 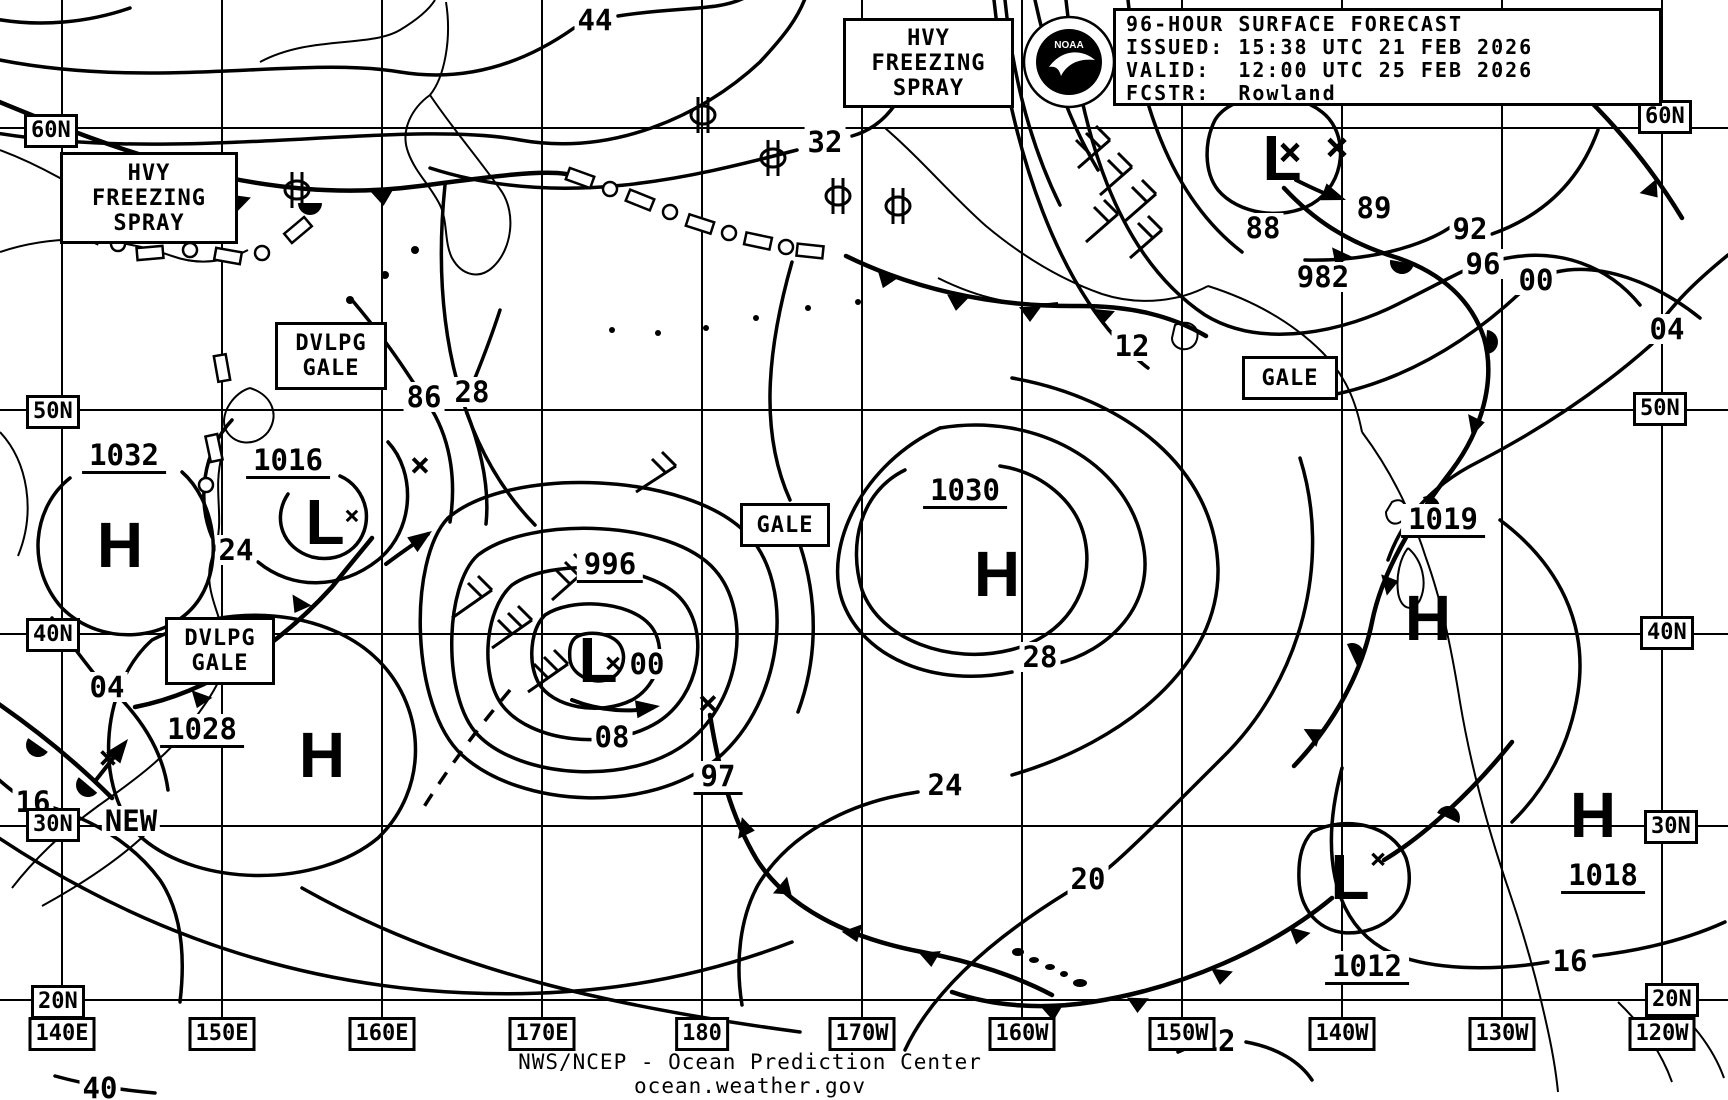 What do you see at coordinates (542, 1034) in the screenshot?
I see `longitude-label: 170E` at bounding box center [542, 1034].